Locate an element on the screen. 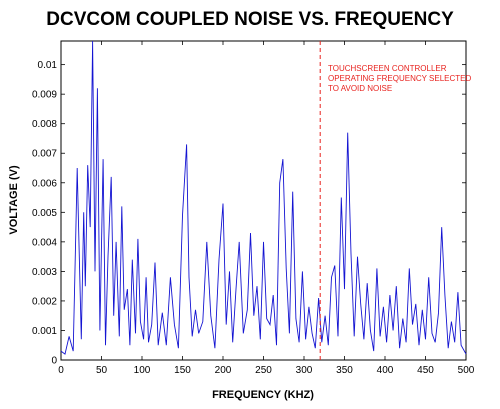 The image size is (500, 409). x-tick-label: 500 is located at coordinates (466, 370).